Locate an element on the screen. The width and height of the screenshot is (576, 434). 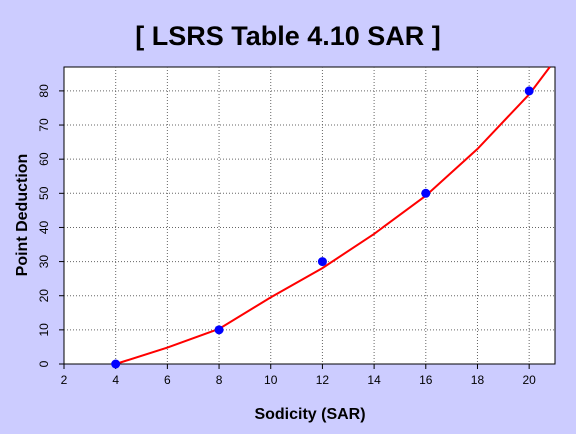
y-axis-label: Point Deduction is located at coordinates (22, 215).